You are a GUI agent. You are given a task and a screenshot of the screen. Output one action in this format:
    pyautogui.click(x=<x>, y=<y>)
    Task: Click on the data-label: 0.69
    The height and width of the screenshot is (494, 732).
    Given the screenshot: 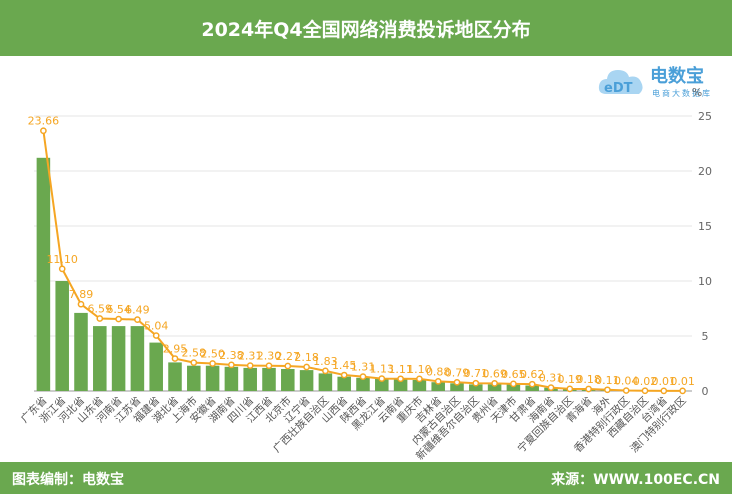 What is the action you would take?
    pyautogui.click(x=494, y=373)
    